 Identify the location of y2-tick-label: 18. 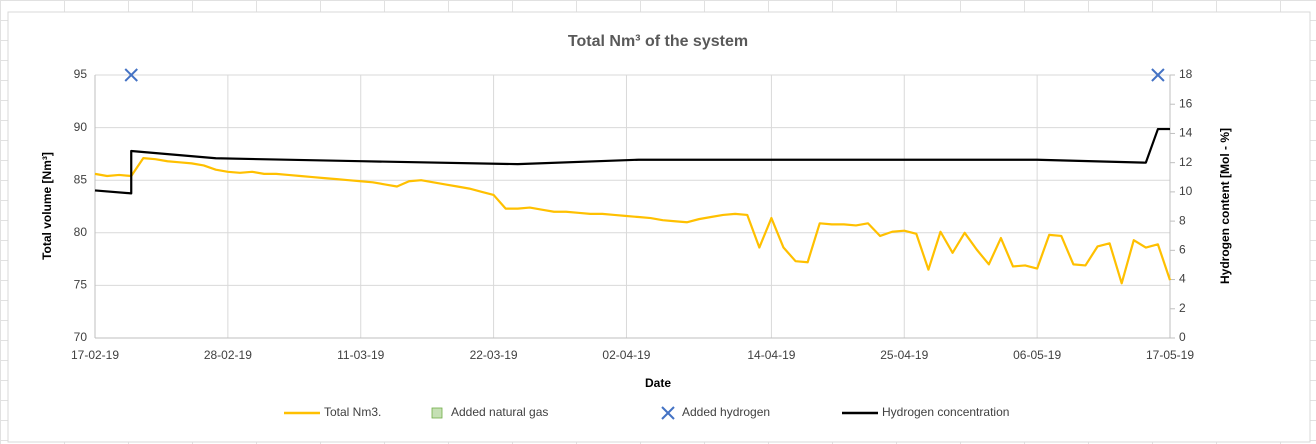
(1186, 74).